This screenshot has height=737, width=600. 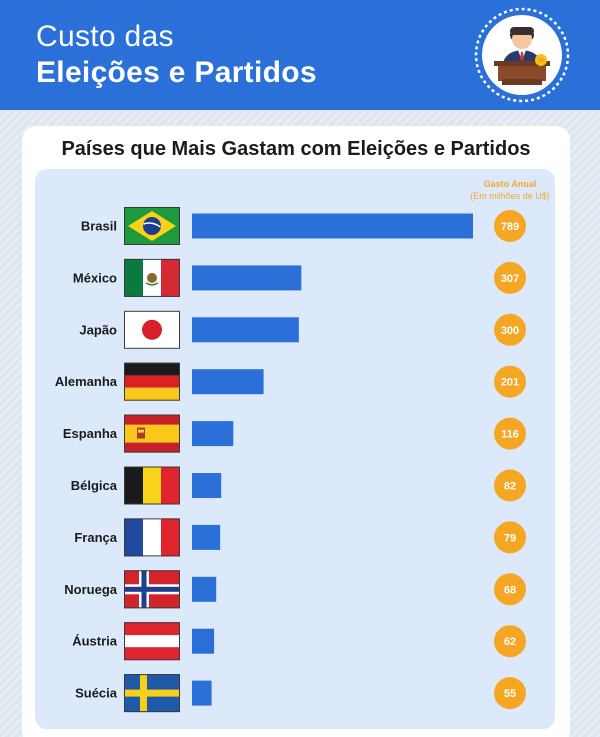 What do you see at coordinates (522, 55) in the screenshot?
I see `politician-at-podium-icon` at bounding box center [522, 55].